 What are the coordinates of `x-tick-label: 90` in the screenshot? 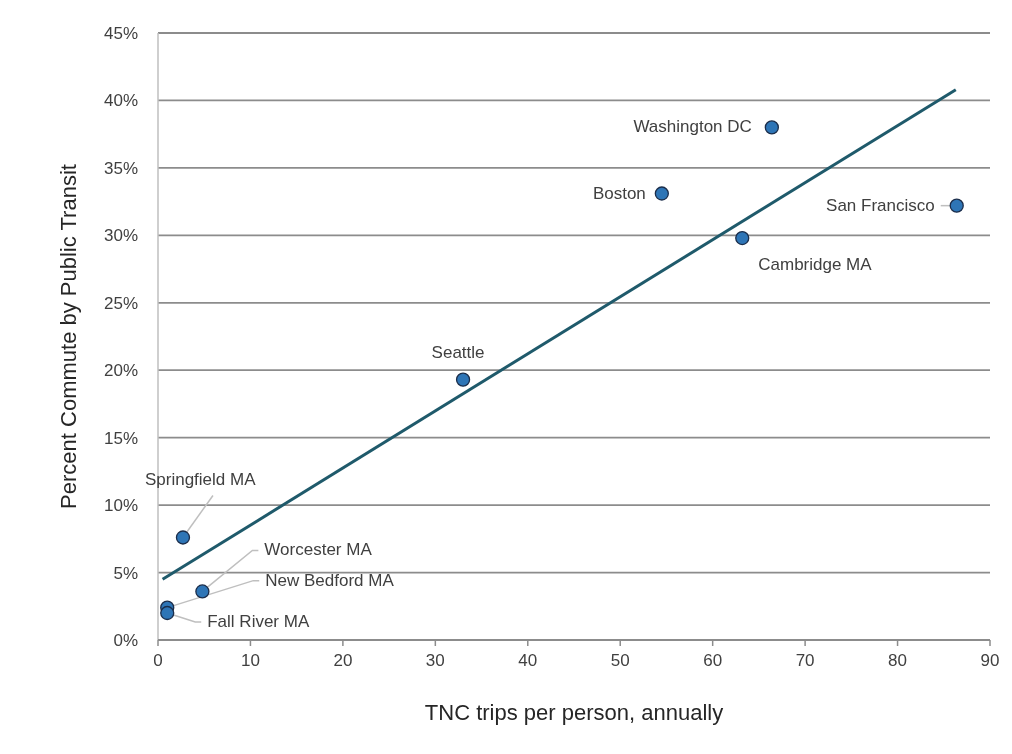 It's located at (990, 660).